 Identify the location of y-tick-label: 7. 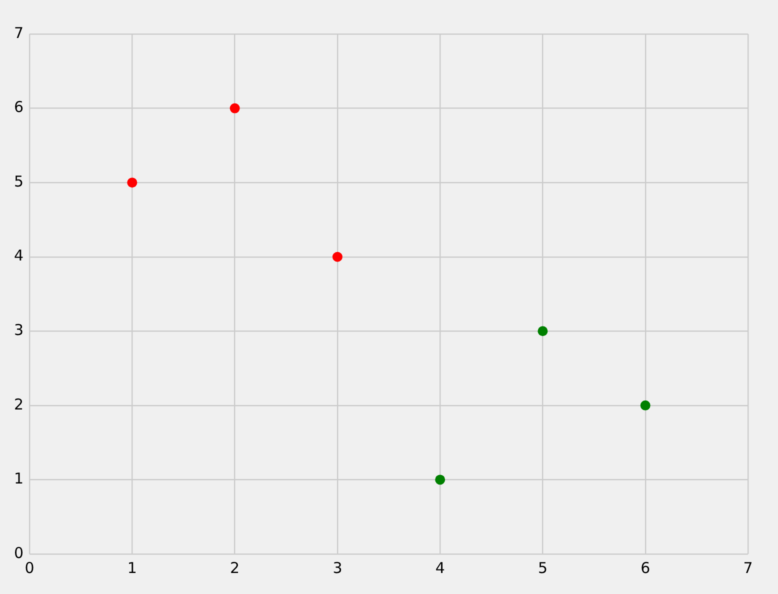
(19, 33).